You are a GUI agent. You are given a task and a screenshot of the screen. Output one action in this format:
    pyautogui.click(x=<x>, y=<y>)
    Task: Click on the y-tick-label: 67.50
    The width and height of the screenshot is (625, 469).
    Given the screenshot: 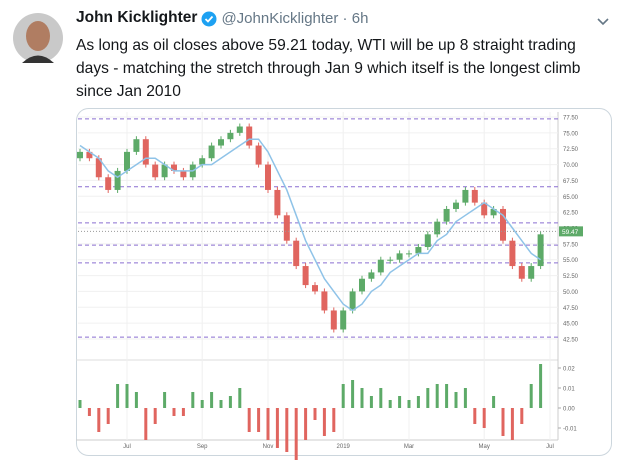 What is the action you would take?
    pyautogui.click(x=571, y=182)
    